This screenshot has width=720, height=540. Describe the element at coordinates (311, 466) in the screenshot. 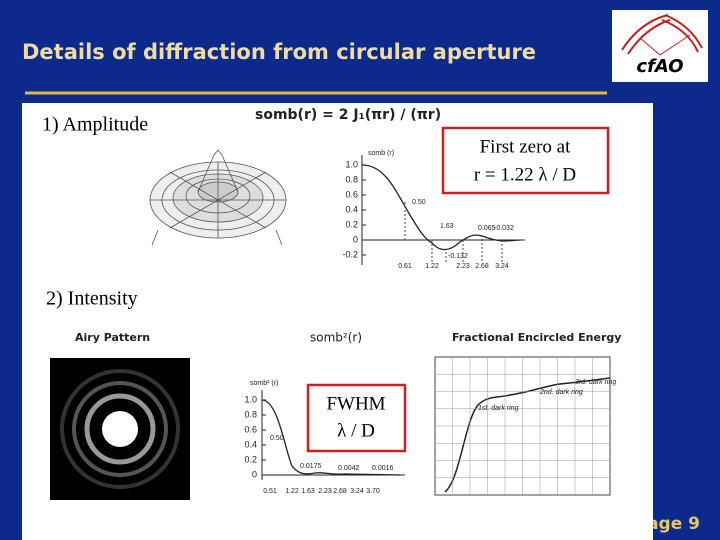

I see `annotation: 0.0175` at that location.